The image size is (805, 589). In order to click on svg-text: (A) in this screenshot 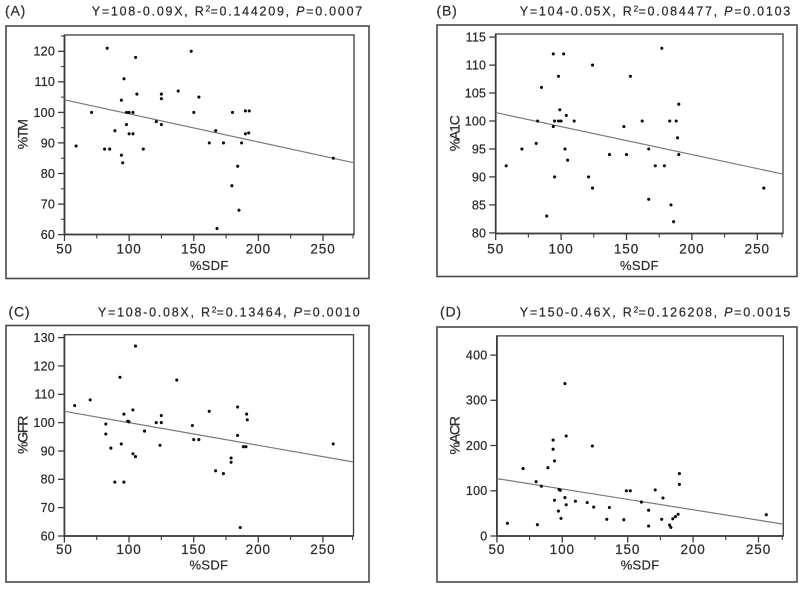, I will do `click(15, 11)`.